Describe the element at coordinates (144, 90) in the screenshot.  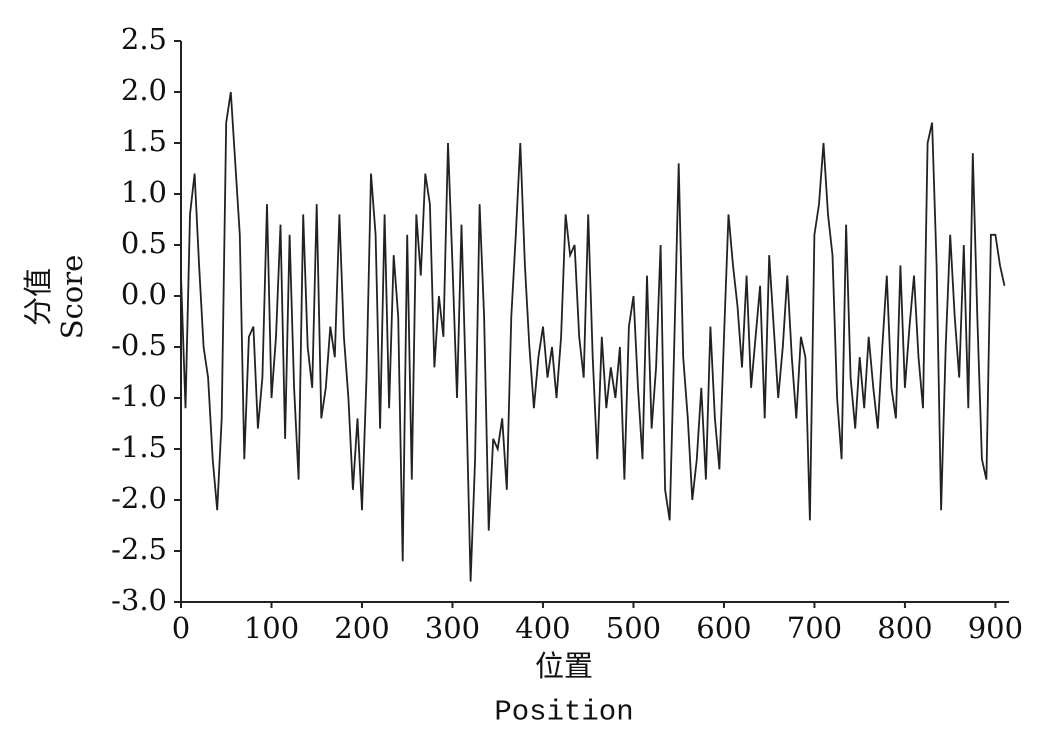
I see `y-tick-label: 2.0` at that location.